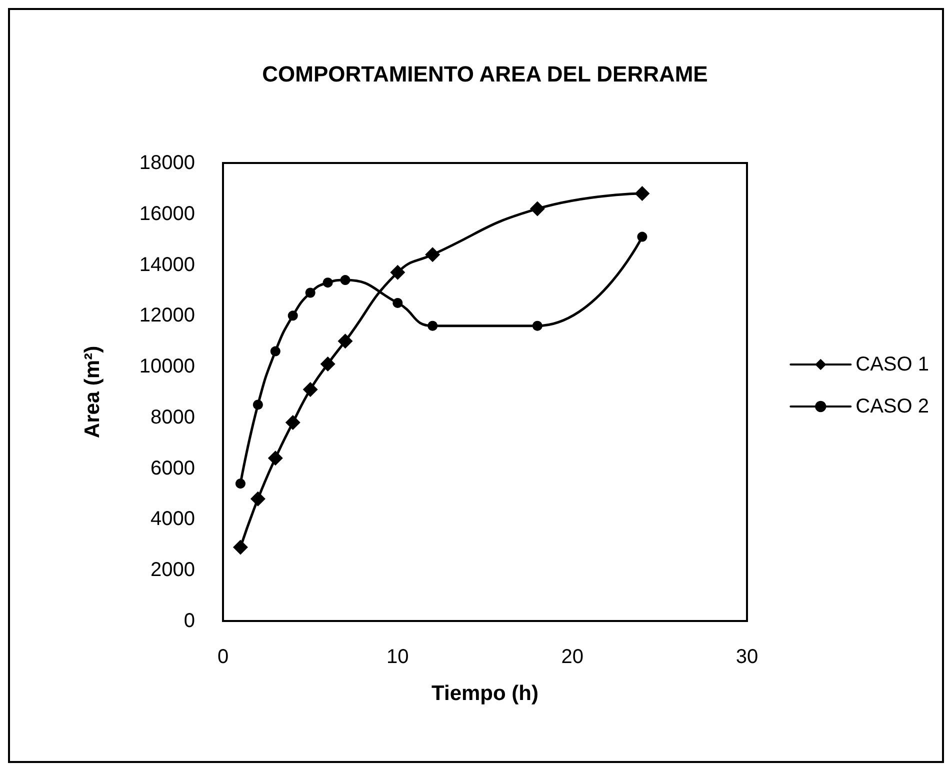 This screenshot has width=952, height=771. What do you see at coordinates (167, 265) in the screenshot?
I see `y-tick-label: 14000` at bounding box center [167, 265].